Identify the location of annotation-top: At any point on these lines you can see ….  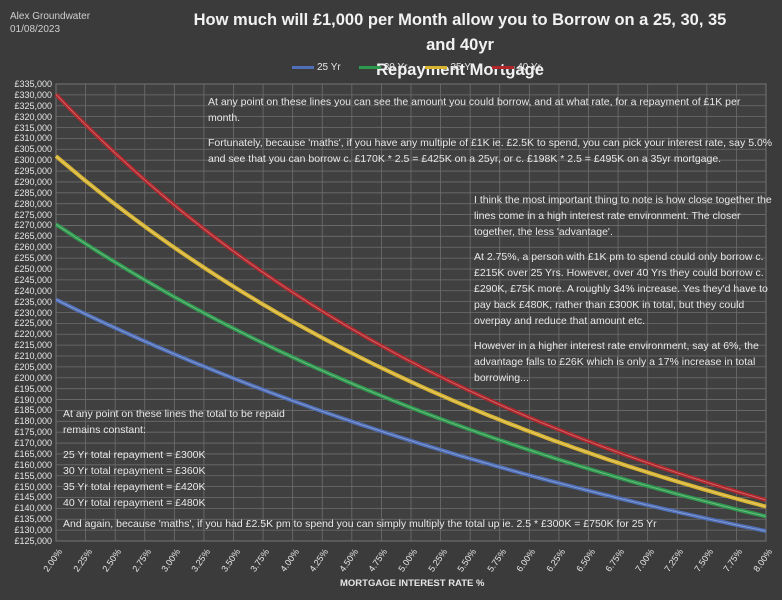
(490, 135).